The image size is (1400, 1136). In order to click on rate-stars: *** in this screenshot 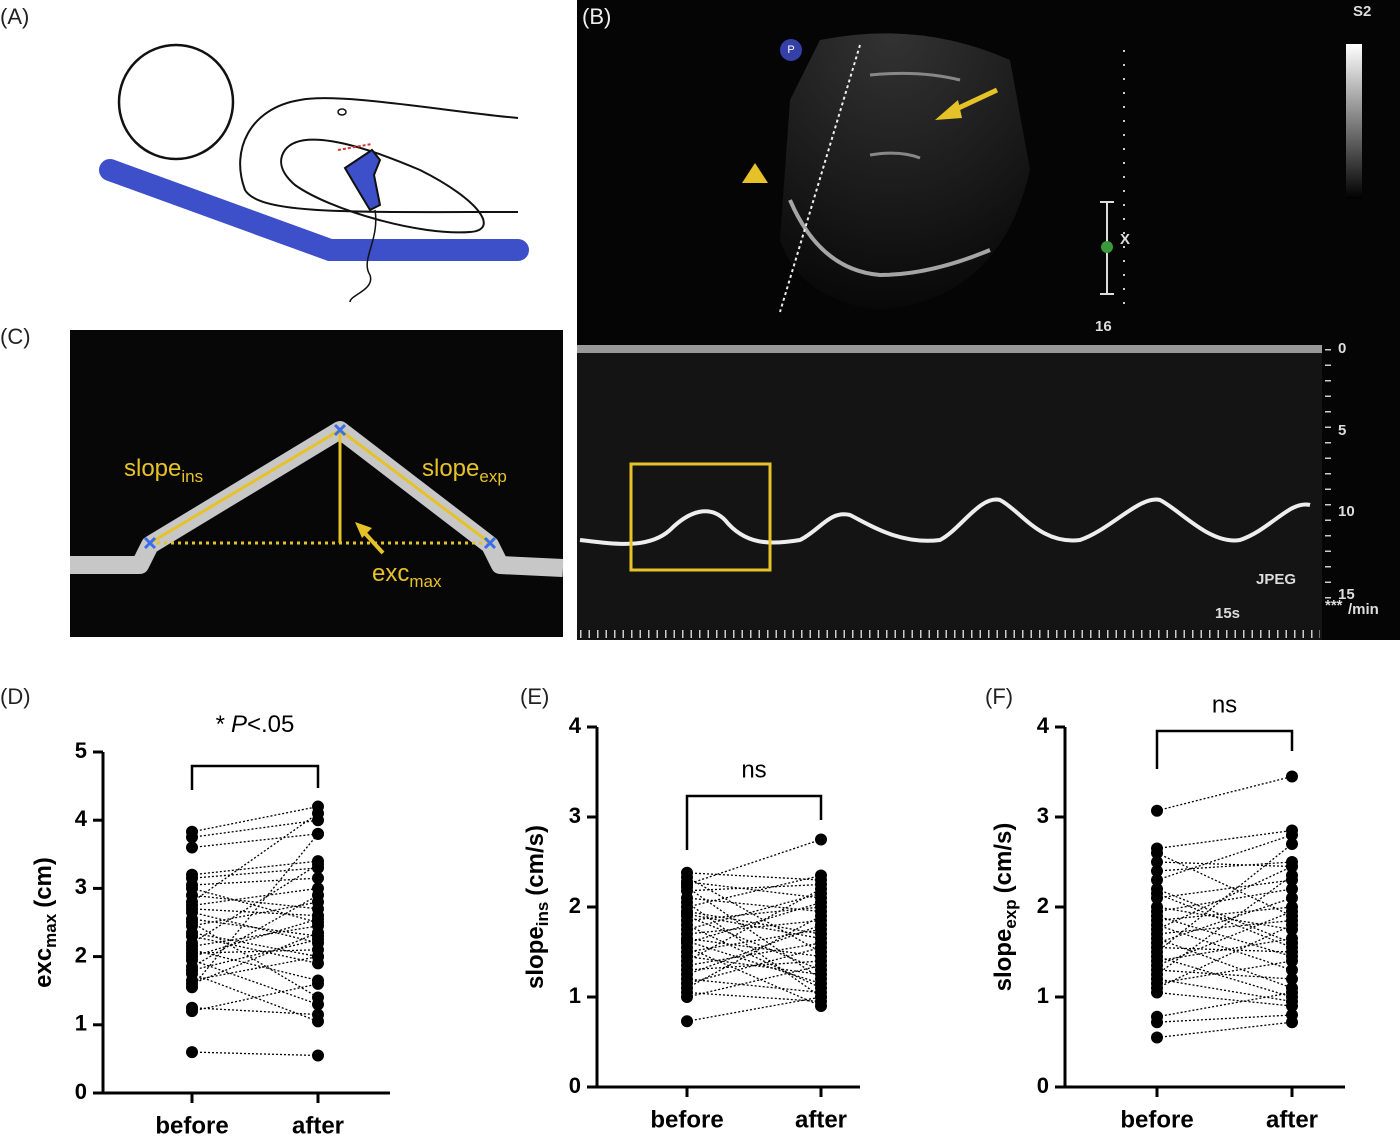, I will do `click(1334, 605)`.